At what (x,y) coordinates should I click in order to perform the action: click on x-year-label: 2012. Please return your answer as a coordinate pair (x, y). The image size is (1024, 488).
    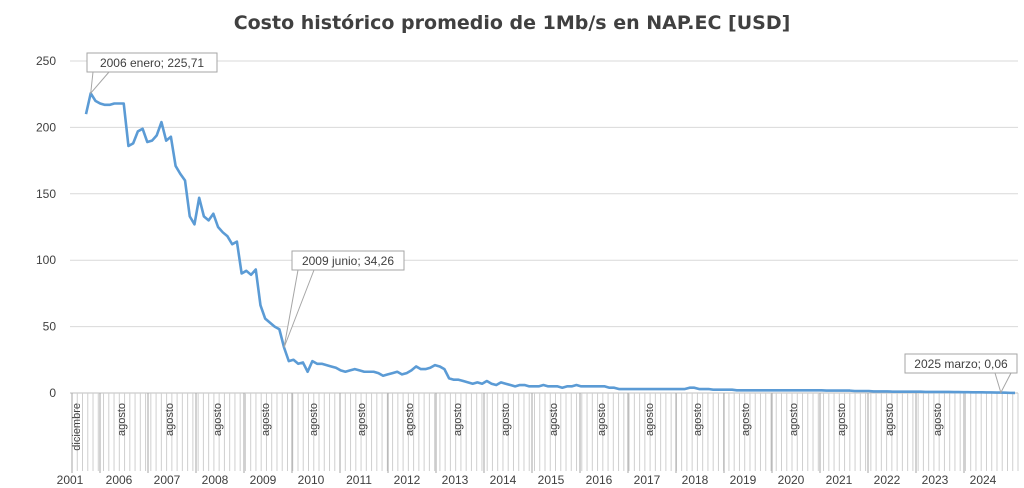
    Looking at the image, I should click on (407, 480).